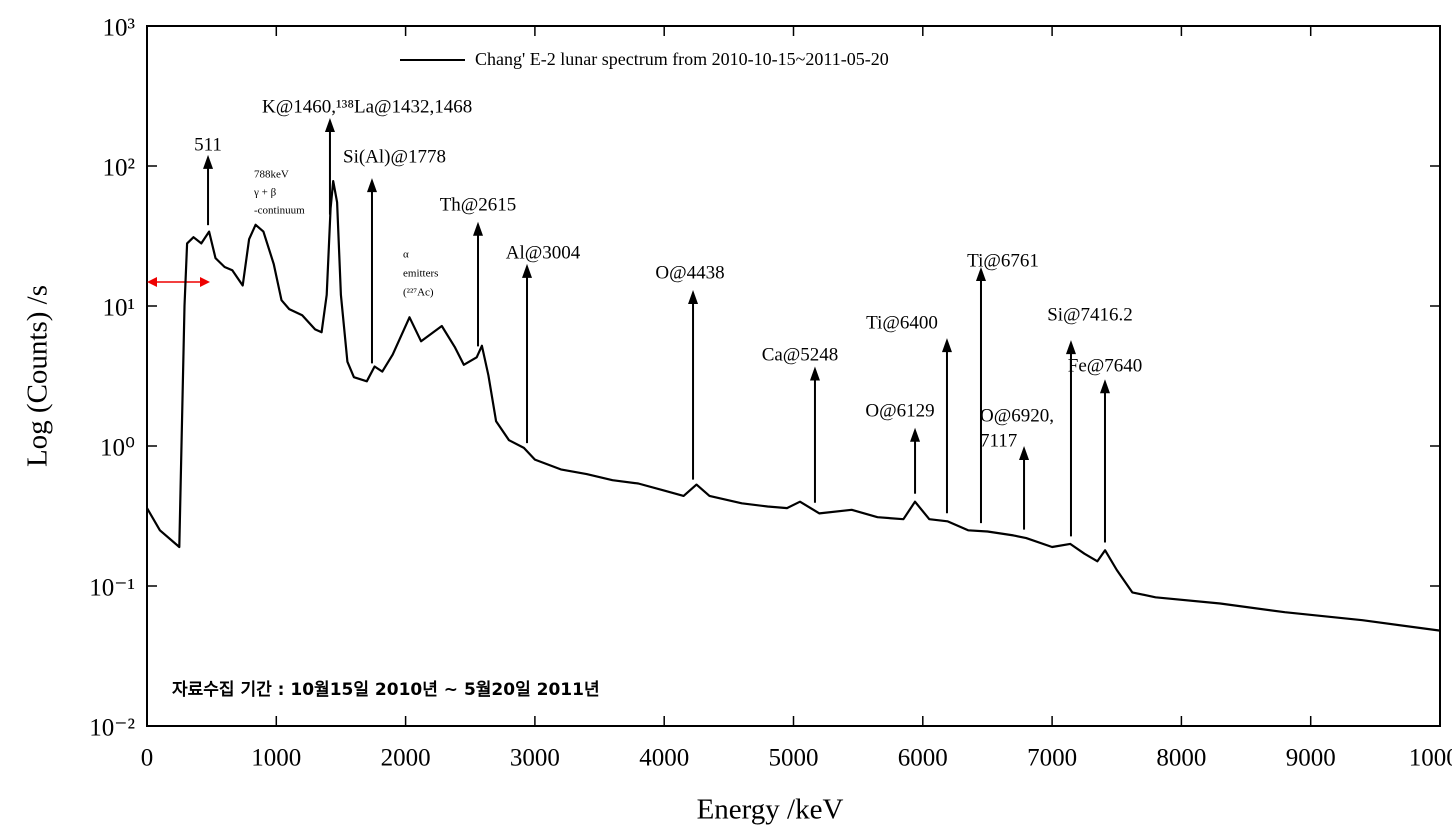 The height and width of the screenshot is (835, 1452). What do you see at coordinates (535, 758) in the screenshot?
I see `x-tick-label: 3000` at bounding box center [535, 758].